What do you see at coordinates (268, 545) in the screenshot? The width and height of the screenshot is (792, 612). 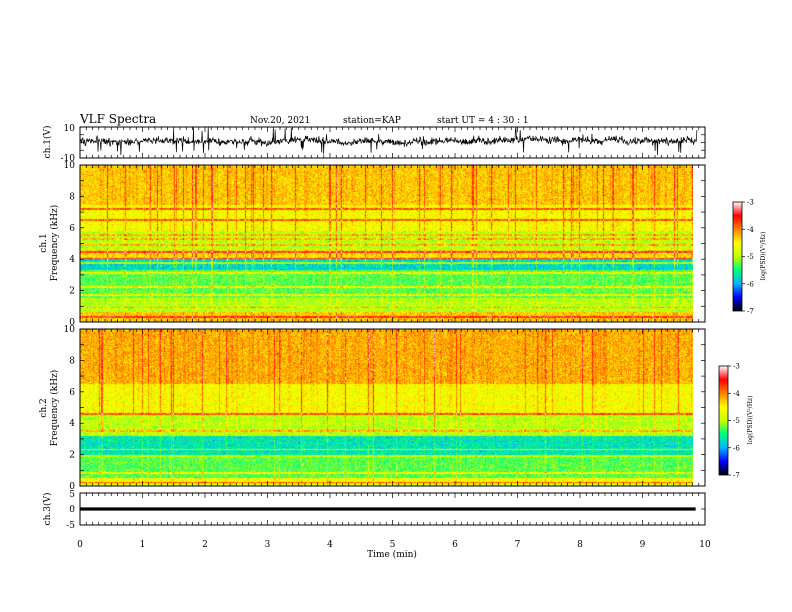 I see `time-axis-tick-label: 3` at bounding box center [268, 545].